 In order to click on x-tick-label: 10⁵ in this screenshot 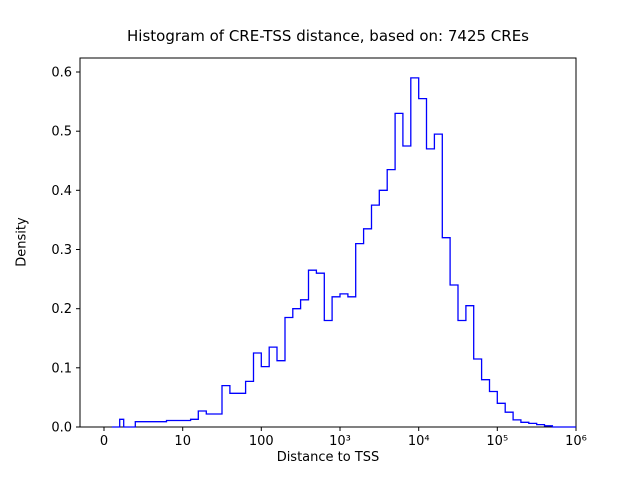, I will do `click(497, 441)`.